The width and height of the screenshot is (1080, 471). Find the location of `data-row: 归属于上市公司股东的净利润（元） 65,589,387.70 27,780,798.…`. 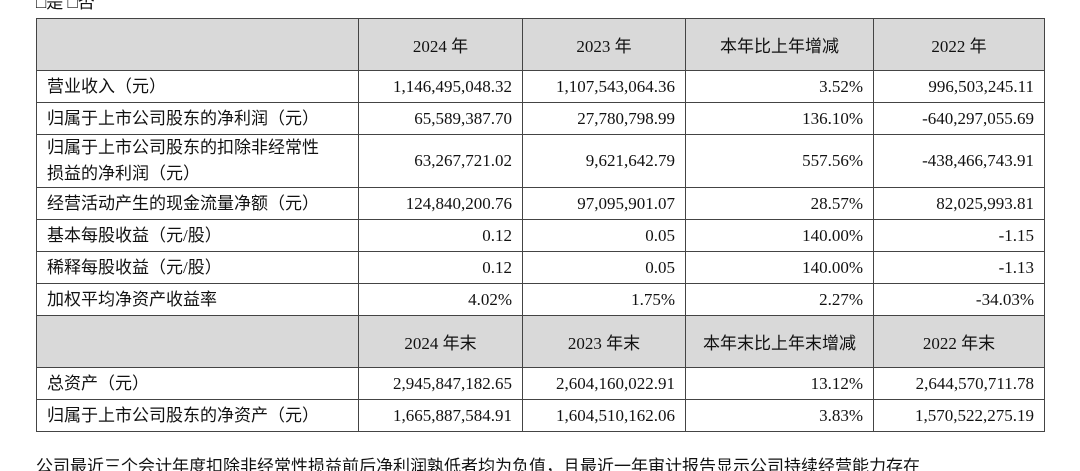

data-row: 归属于上市公司股东的净利润（元） 65,589,387.70 27,780,798.… is located at coordinates (540, 118).